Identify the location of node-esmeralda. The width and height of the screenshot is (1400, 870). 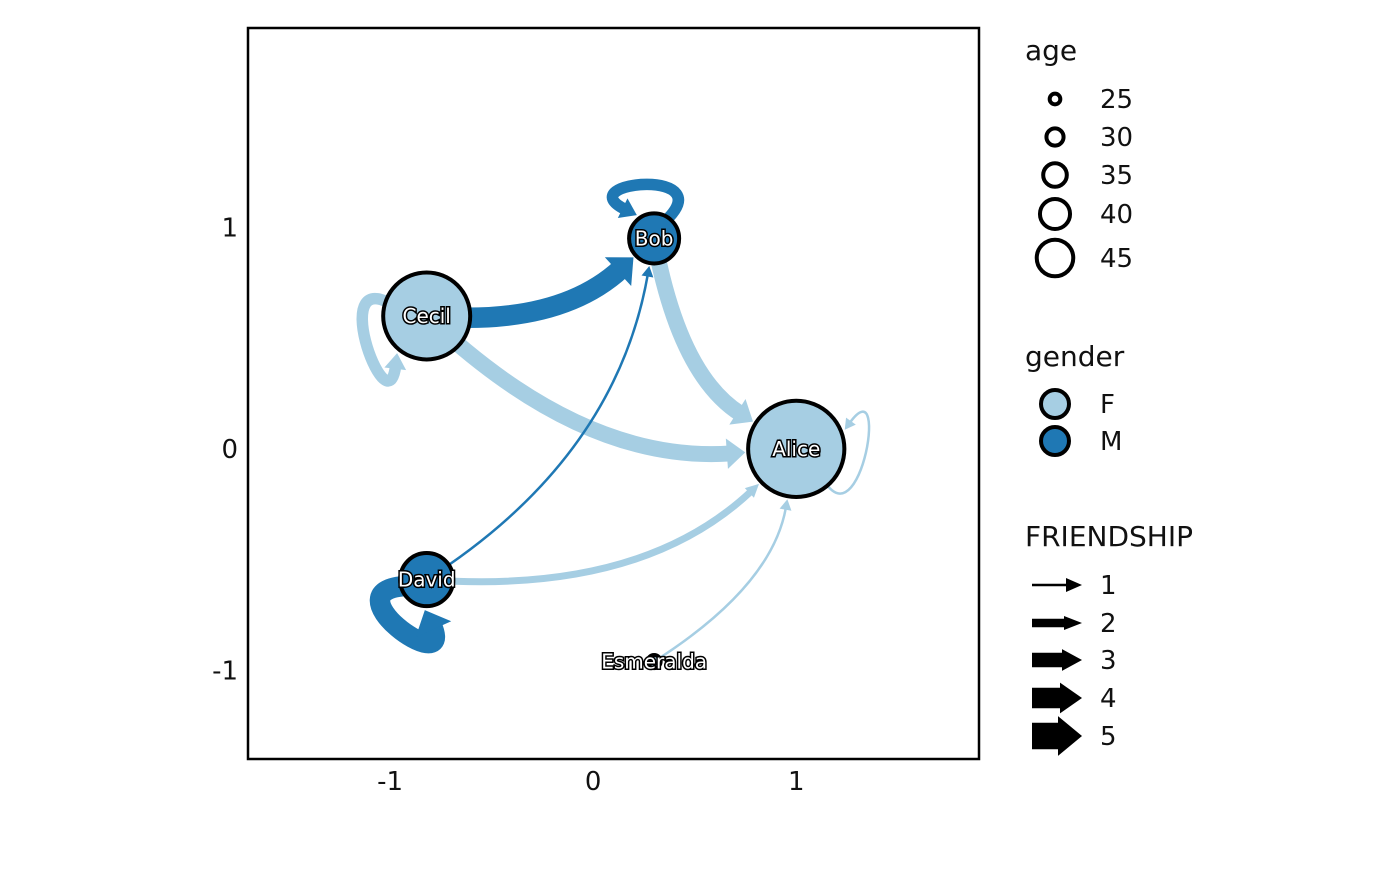
(654, 661).